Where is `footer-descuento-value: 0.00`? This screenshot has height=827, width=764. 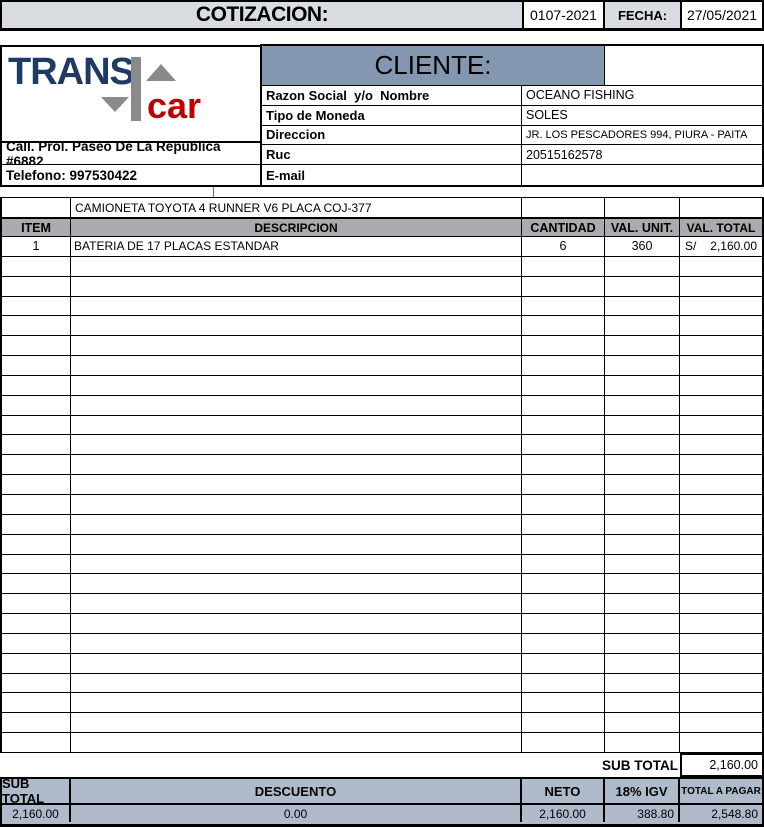
footer-descuento-value: 0.00 is located at coordinates (296, 813).